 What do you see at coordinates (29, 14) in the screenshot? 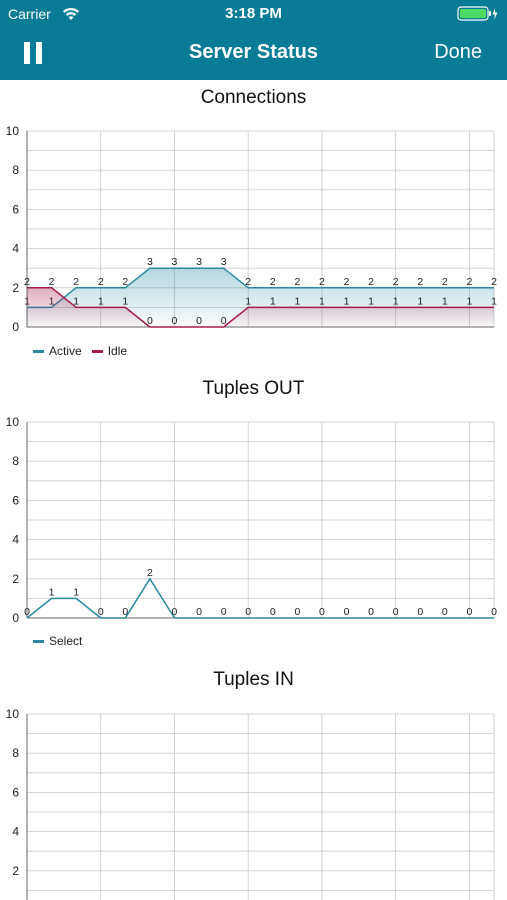
I see `carrier-label: Carrier` at bounding box center [29, 14].